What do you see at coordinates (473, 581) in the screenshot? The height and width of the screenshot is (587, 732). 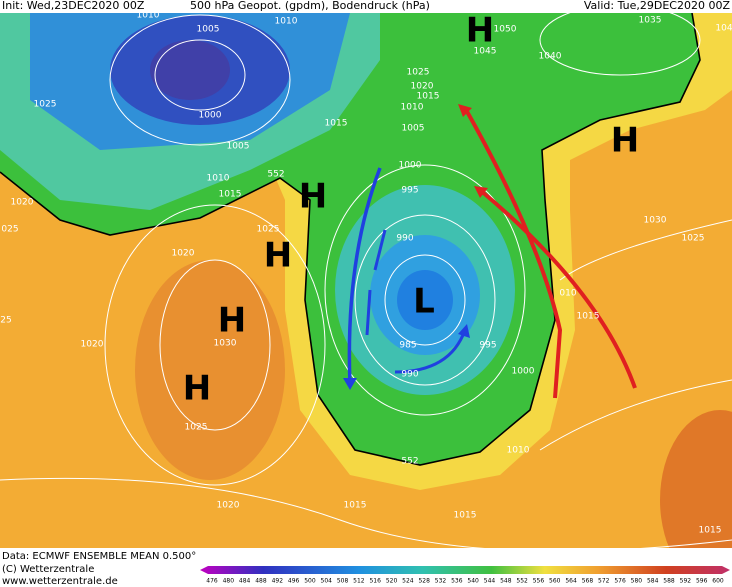 I see `colorbar-label: 540` at bounding box center [473, 581].